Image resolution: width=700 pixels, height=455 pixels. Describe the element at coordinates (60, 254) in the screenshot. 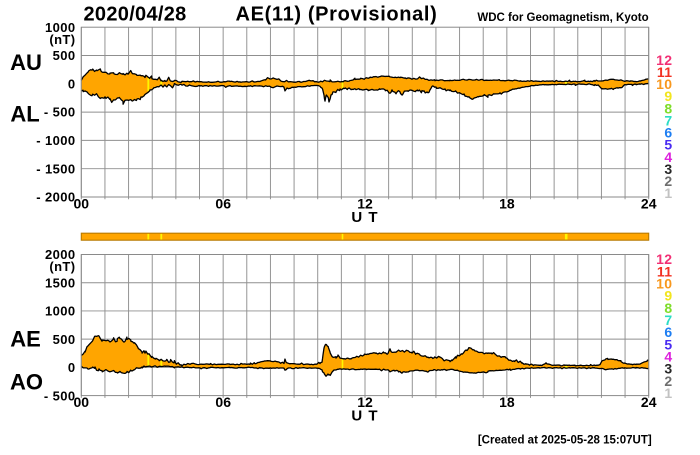

I see `svg-text: 2000` at that location.